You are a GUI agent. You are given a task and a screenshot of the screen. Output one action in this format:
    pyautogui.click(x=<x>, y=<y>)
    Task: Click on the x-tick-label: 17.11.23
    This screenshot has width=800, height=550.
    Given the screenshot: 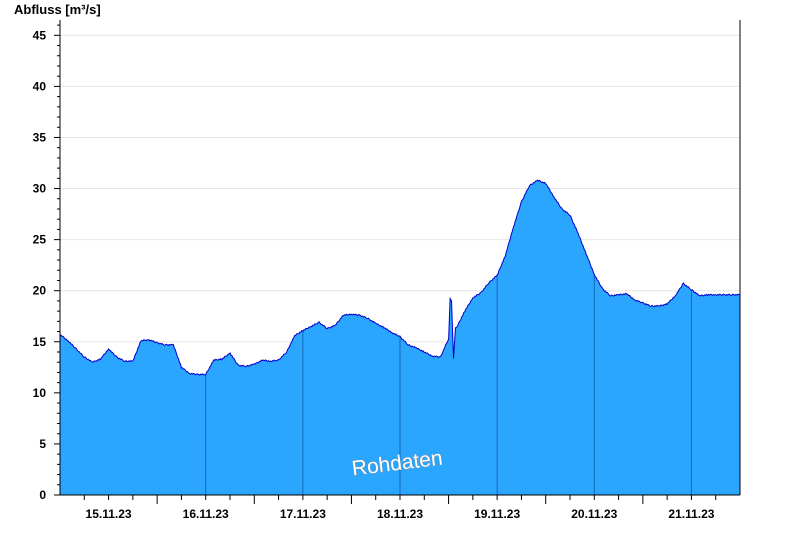 What is the action you would take?
    pyautogui.click(x=303, y=514)
    